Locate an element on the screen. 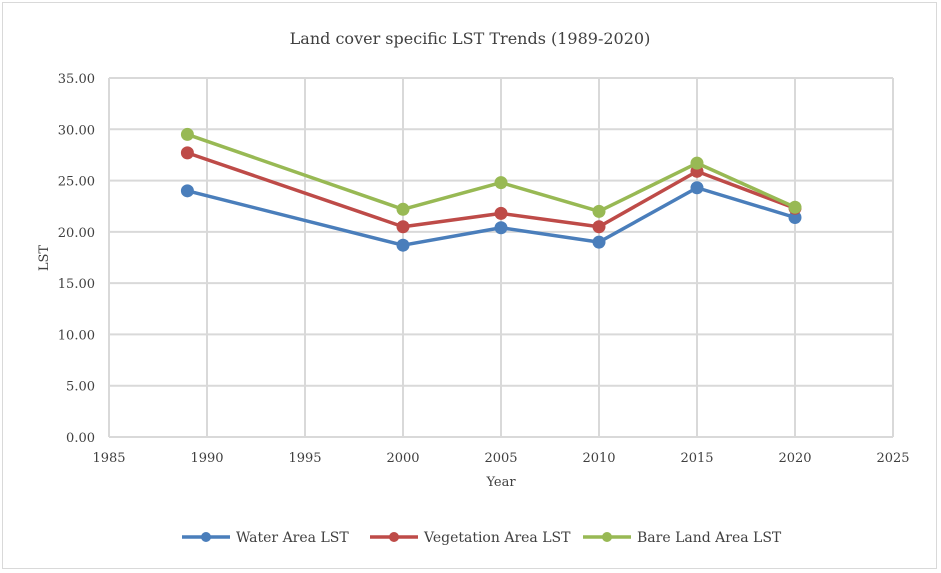 The height and width of the screenshot is (573, 941). x-tick-label: 1985 is located at coordinates (108, 458).